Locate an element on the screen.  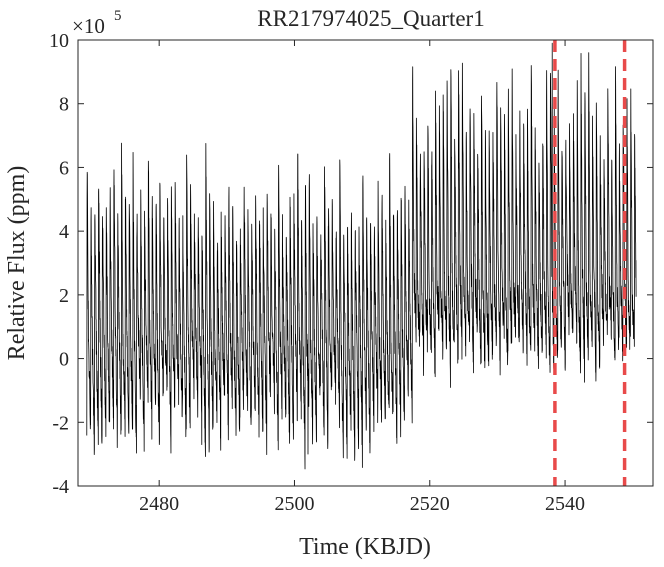
y-tick-label: -2 is located at coordinates (60, 423).